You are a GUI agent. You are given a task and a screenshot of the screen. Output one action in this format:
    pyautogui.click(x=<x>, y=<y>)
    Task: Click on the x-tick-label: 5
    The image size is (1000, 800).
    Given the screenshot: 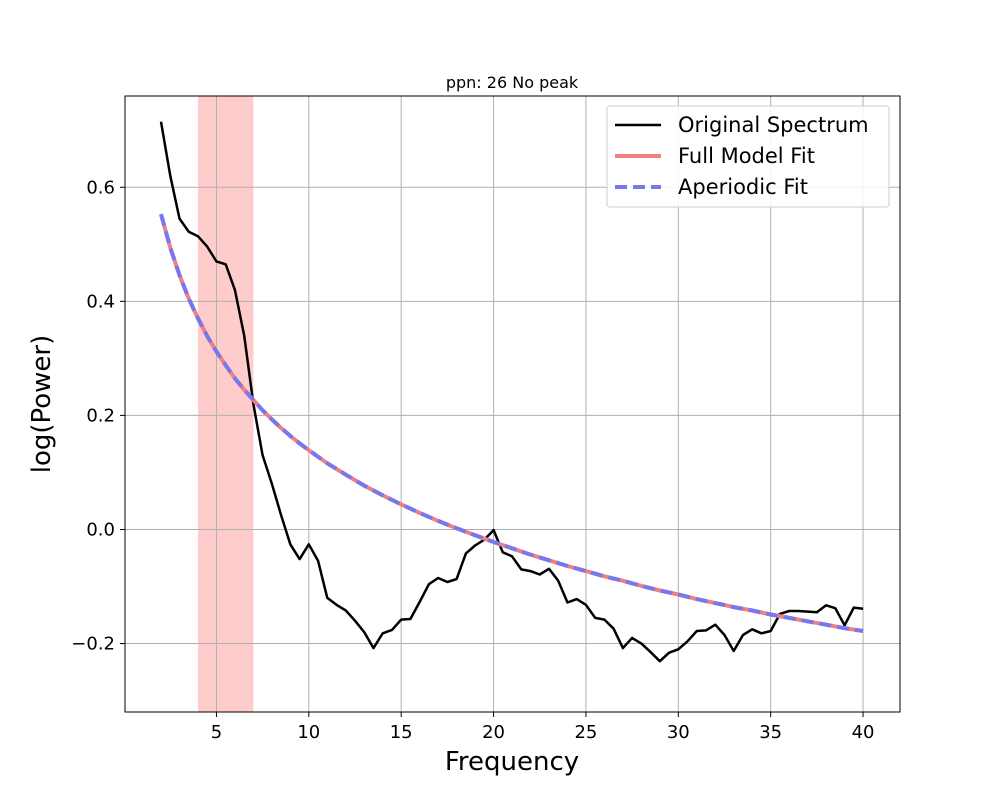 What is the action you would take?
    pyautogui.click(x=216, y=732)
    